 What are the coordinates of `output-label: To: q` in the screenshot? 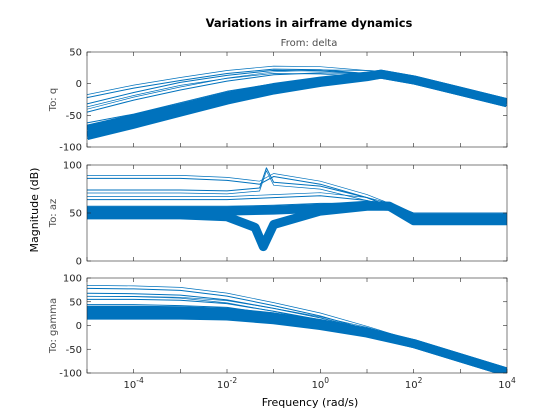 It's located at (53, 100).